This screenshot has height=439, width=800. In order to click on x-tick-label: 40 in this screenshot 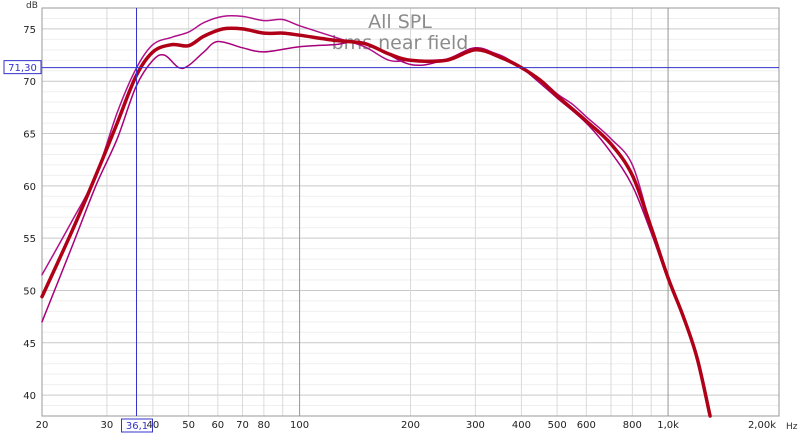, I will do `click(153, 425)`.